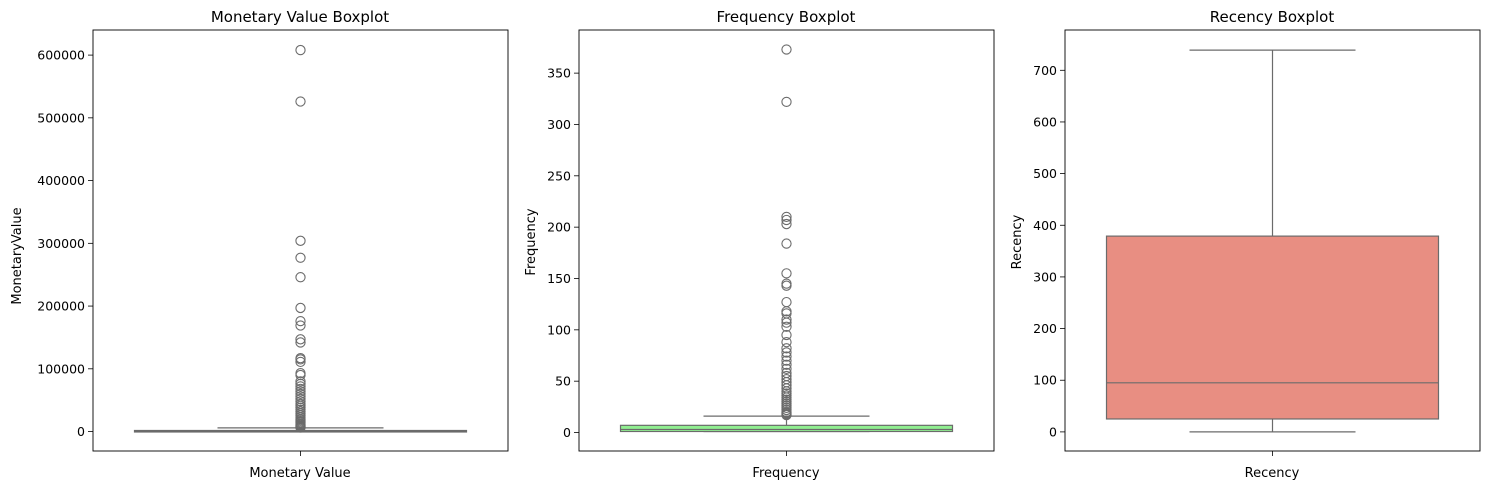 The width and height of the screenshot is (1489, 490). I want to click on y-tick-label: 600000, so click(61, 55).